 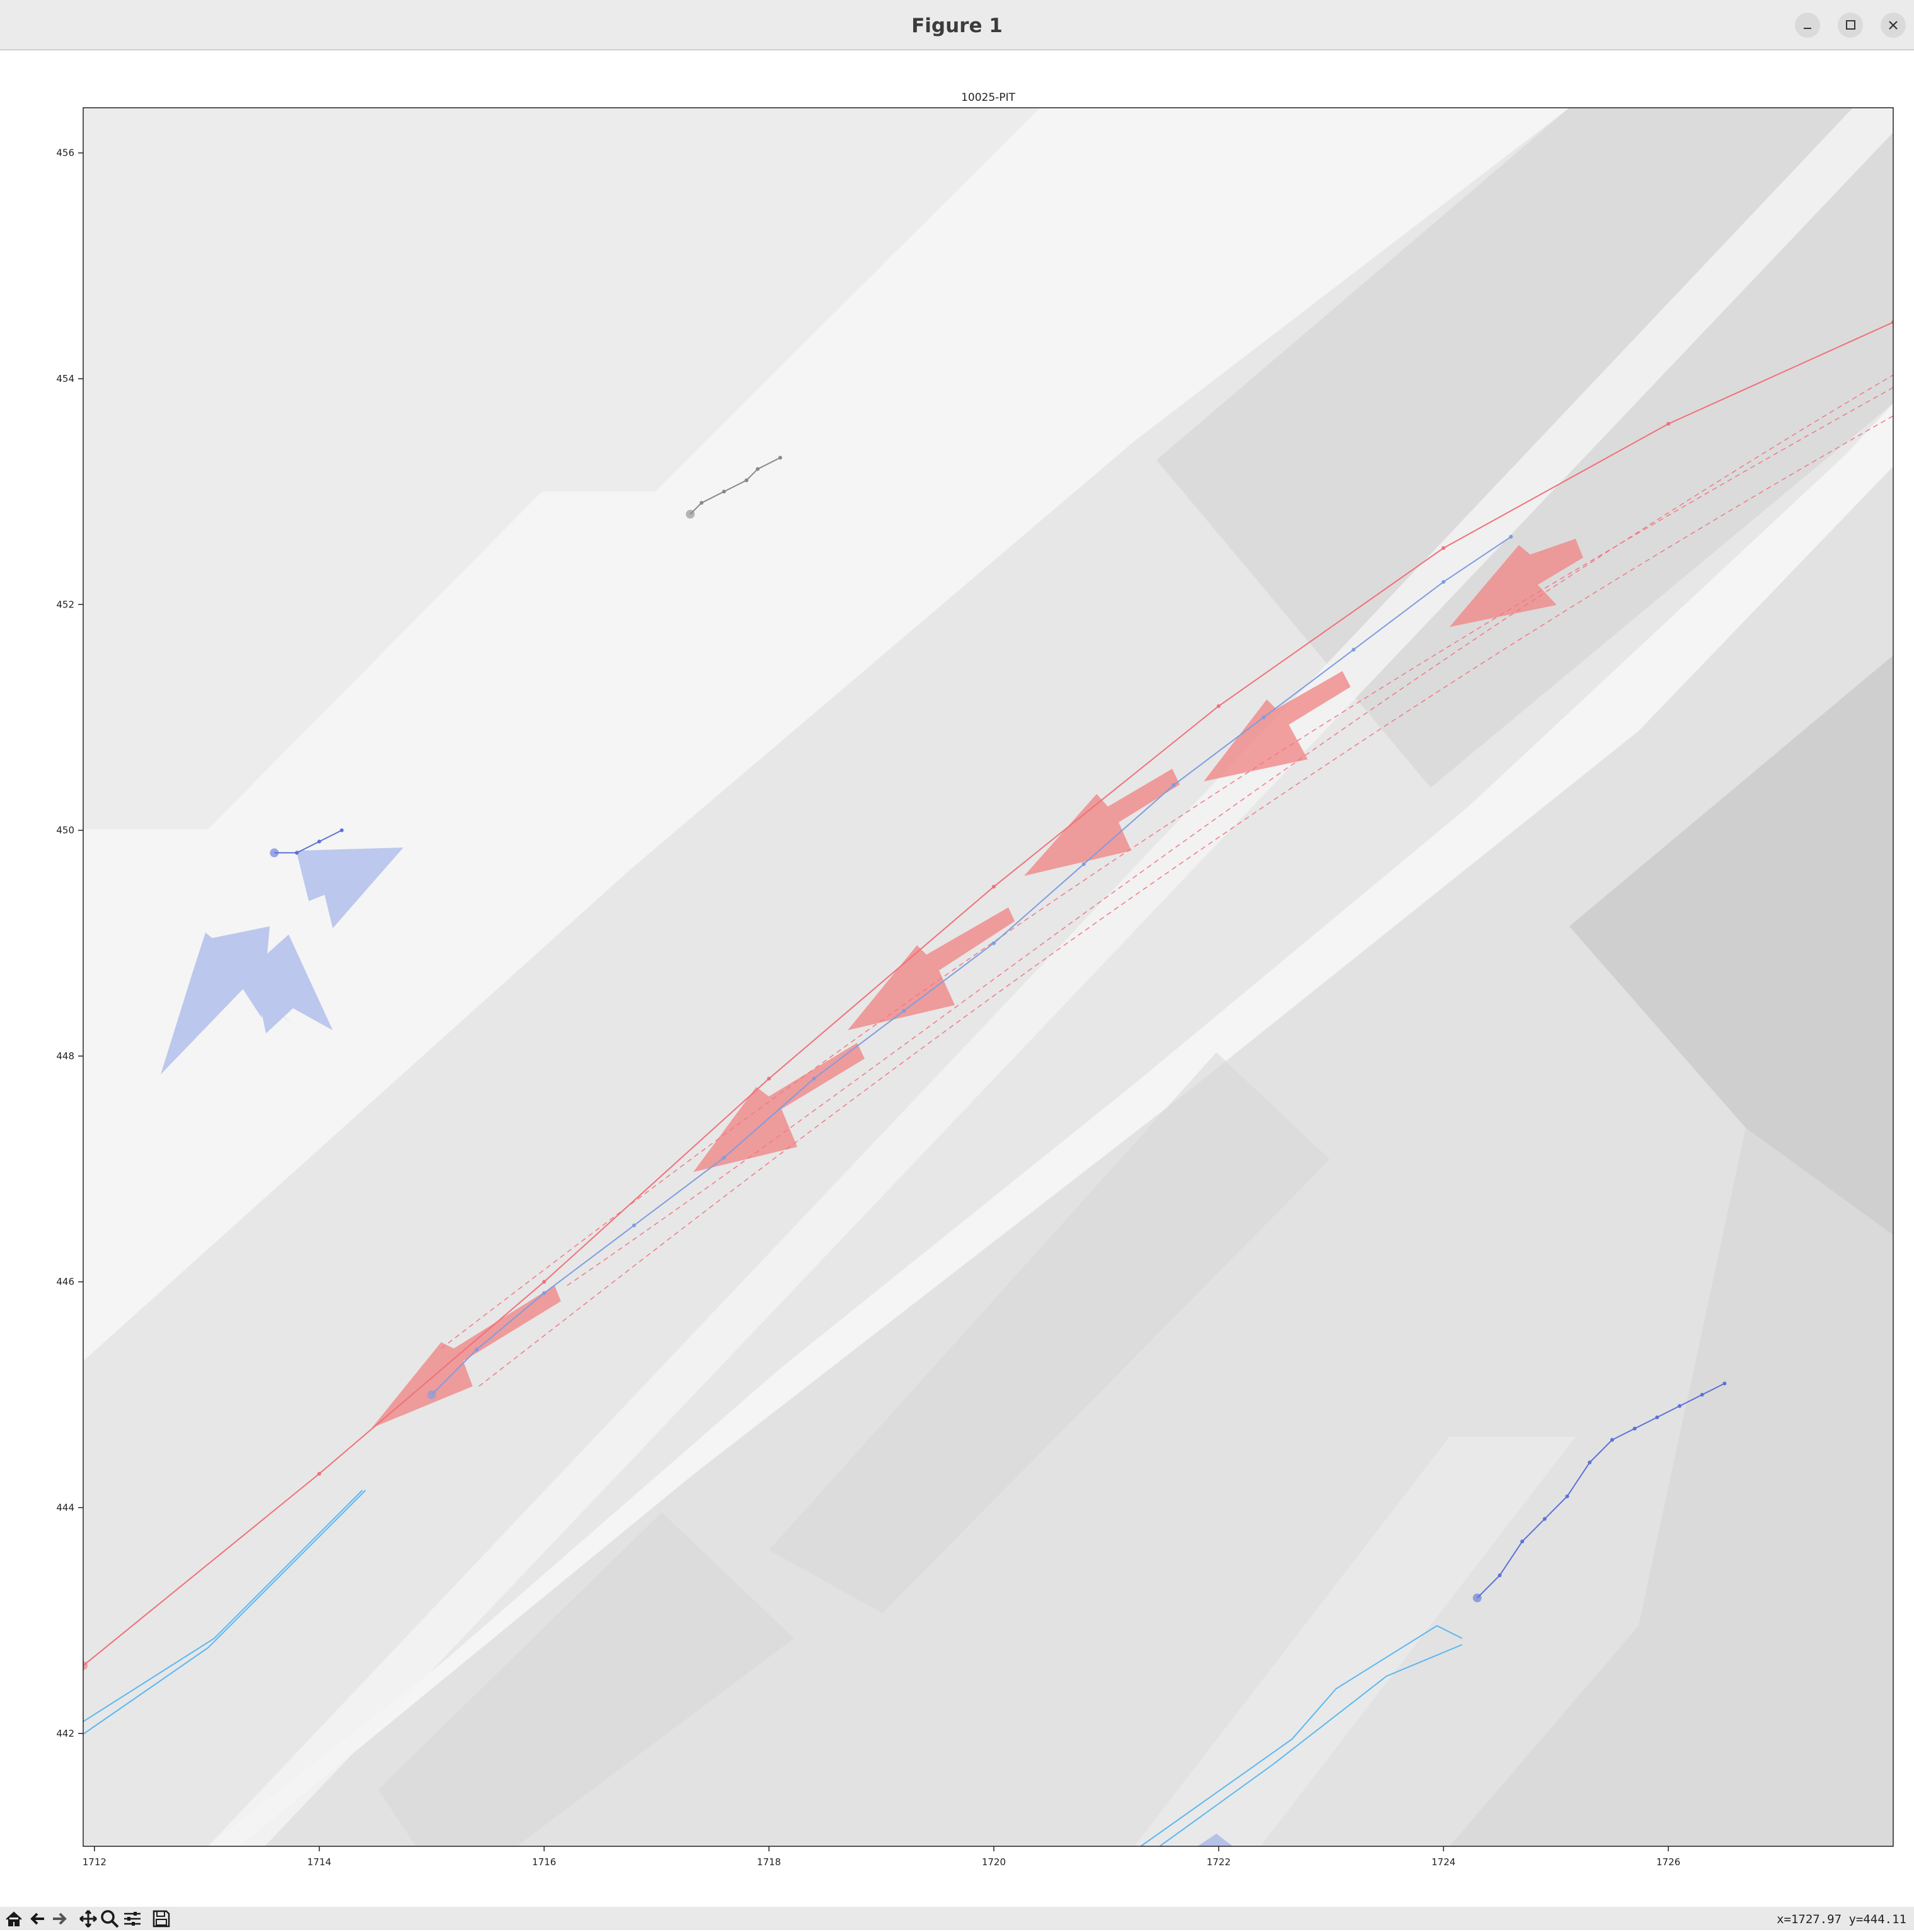 I want to click on x-tick-label: 1714, so click(x=319, y=1862).